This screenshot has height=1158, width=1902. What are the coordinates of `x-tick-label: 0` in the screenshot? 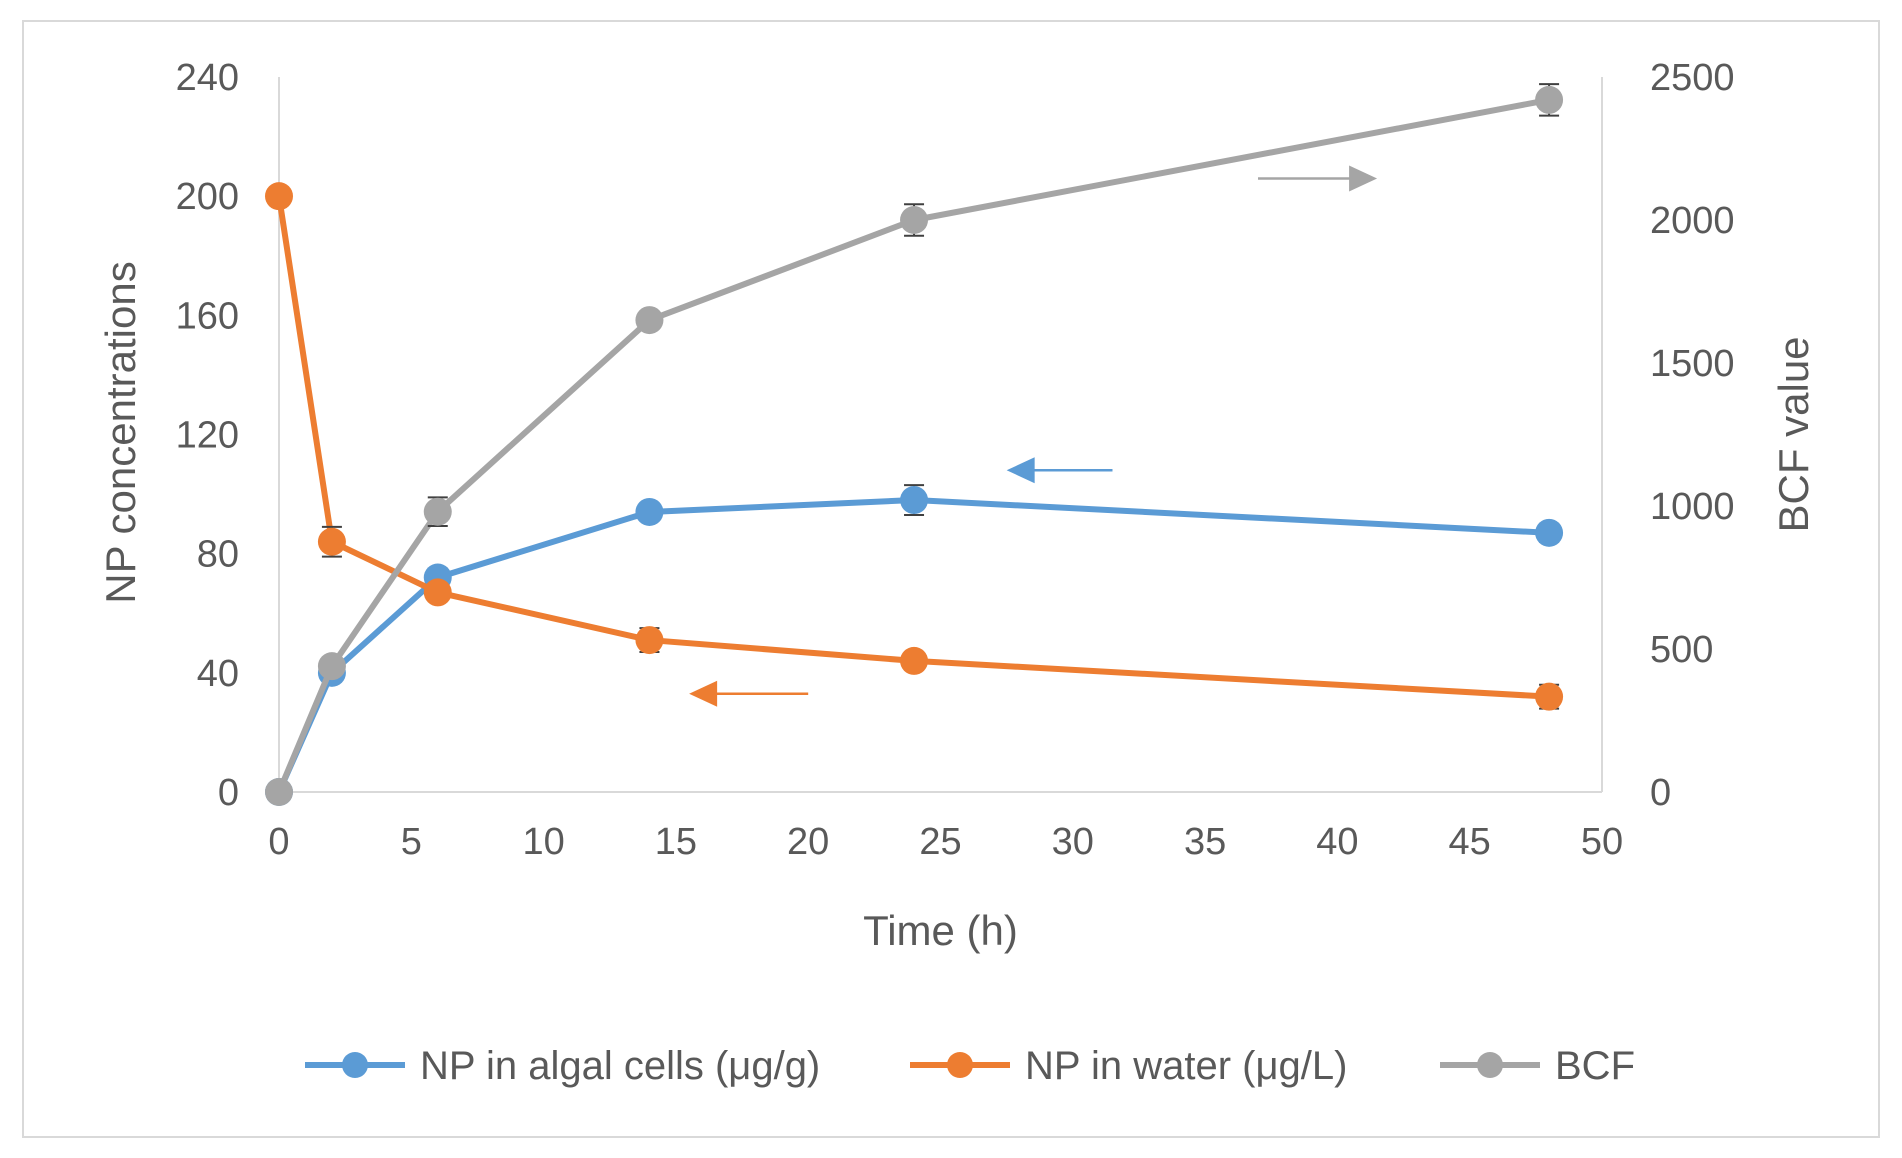 It's located at (278, 842).